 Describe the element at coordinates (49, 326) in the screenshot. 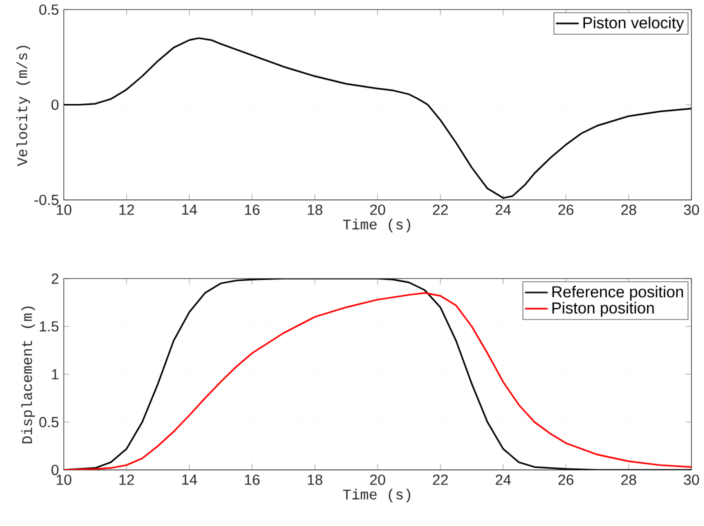

I see `y-tick-label: 1.5` at that location.